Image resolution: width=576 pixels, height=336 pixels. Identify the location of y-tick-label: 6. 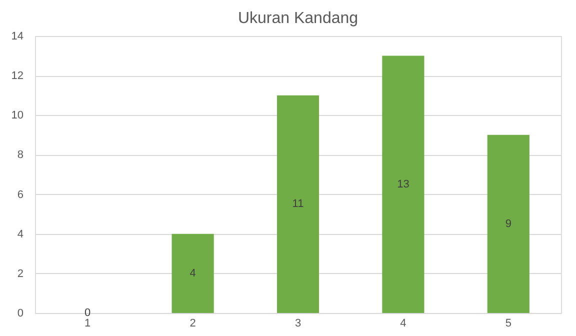
(20, 194).